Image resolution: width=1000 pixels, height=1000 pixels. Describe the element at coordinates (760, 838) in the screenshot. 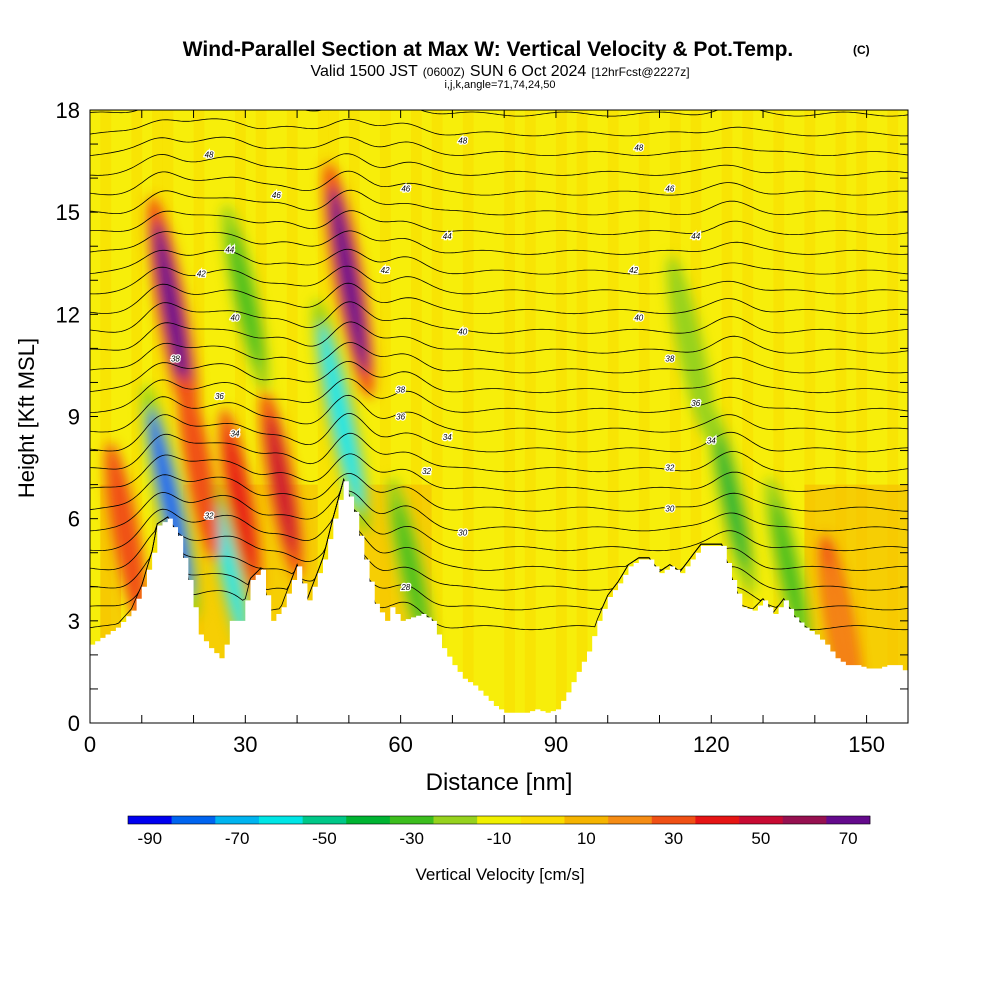

I see `colorbar-tick-label: 50` at that location.